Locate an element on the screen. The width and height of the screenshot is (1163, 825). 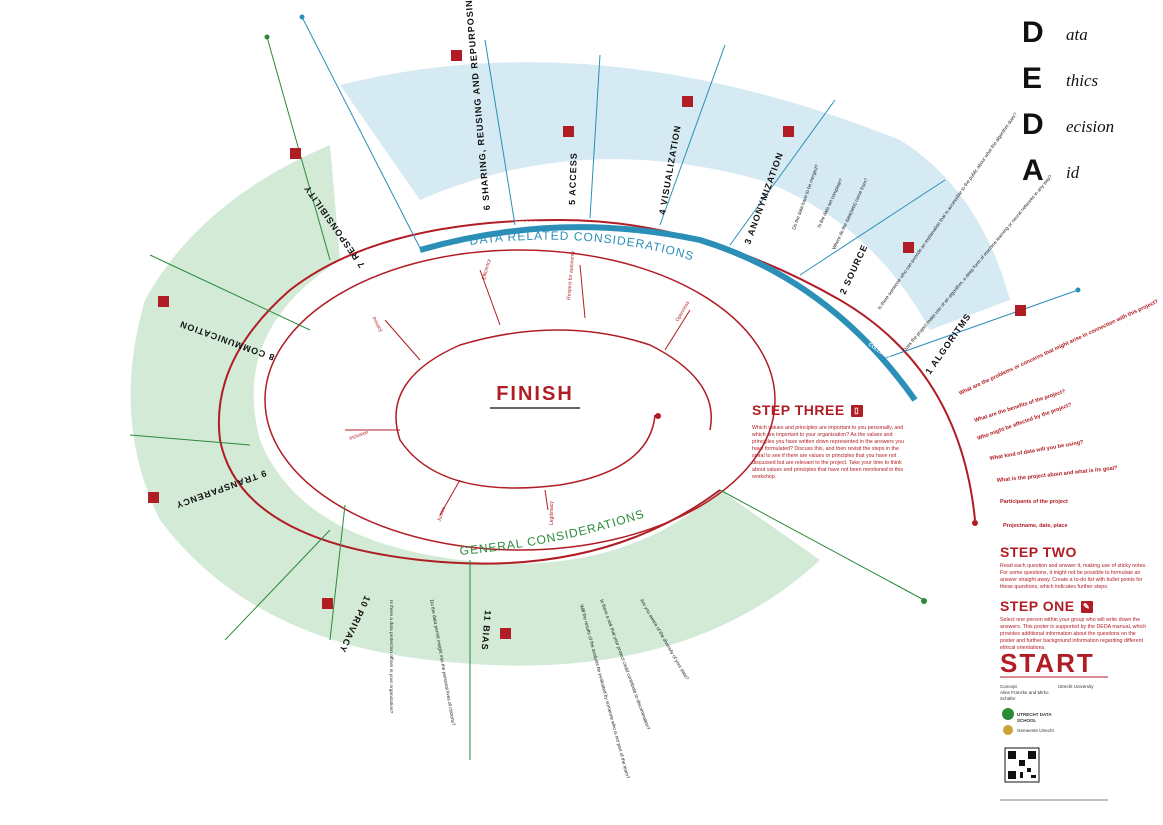
step-one-title: STEP ONE ✎ is located at coordinates (1046, 606).